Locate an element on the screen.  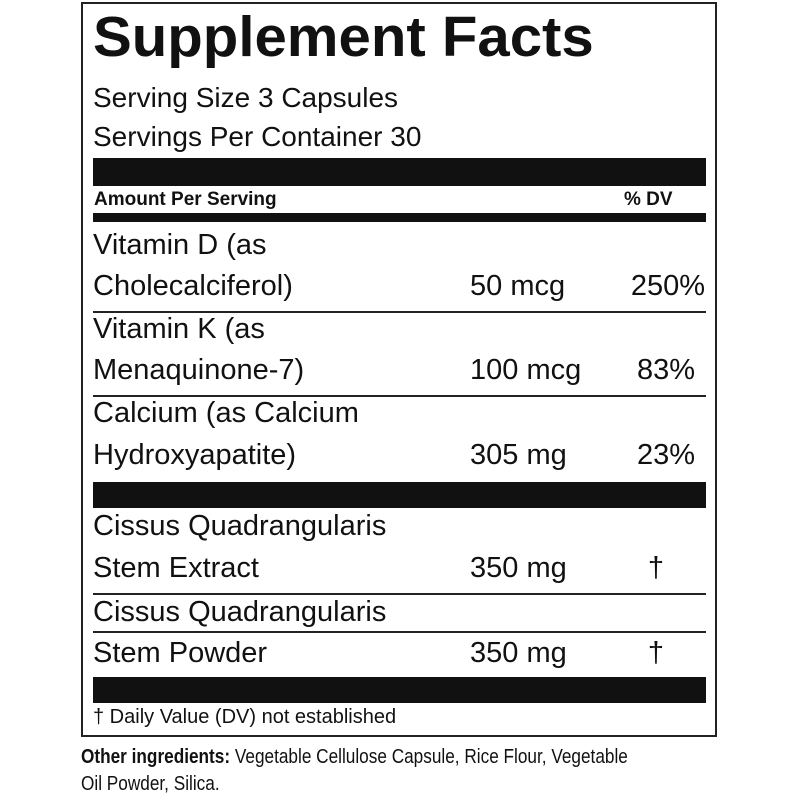
medium-divider is located at coordinates (399, 217).